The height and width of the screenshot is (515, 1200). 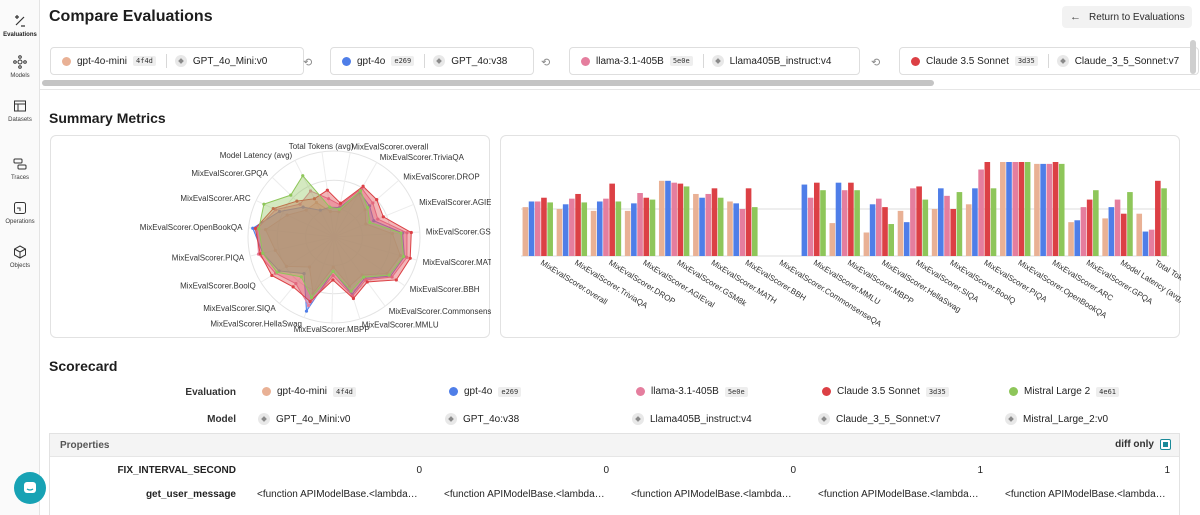 What do you see at coordinates (1165, 444) in the screenshot?
I see `diff-only-checkbox` at bounding box center [1165, 444].